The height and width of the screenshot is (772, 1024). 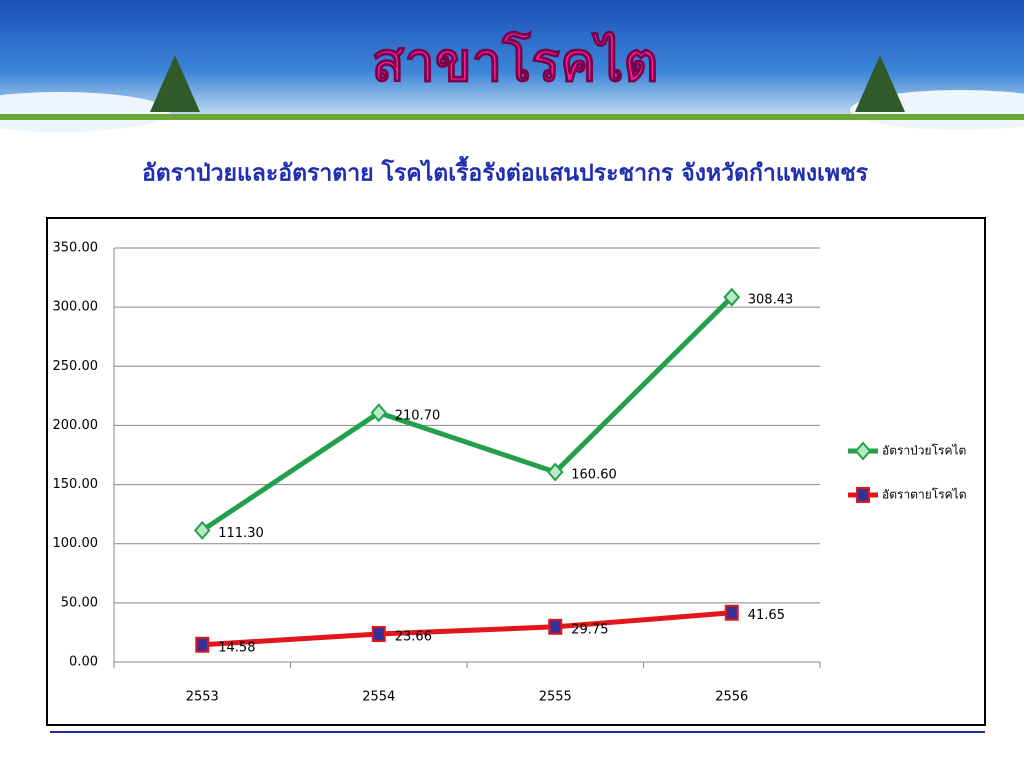 What do you see at coordinates (771, 300) in the screenshot?
I see `data-label: 308.43` at bounding box center [771, 300].